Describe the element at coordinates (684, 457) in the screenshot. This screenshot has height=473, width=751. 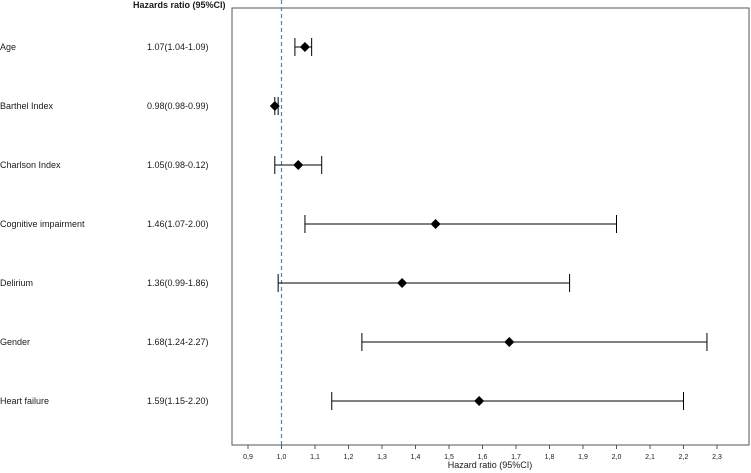
I see `x-tick-label: 2,2` at that location.